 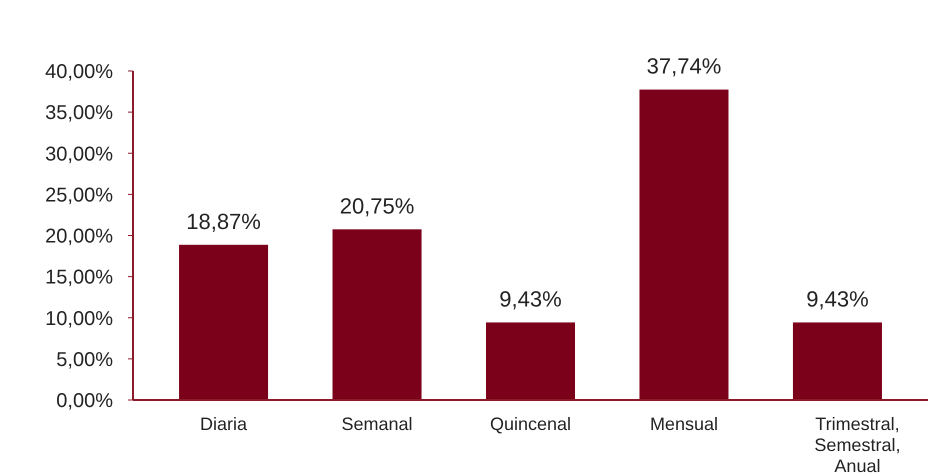 I want to click on y-tick-label: 15,00%, so click(x=79, y=277).